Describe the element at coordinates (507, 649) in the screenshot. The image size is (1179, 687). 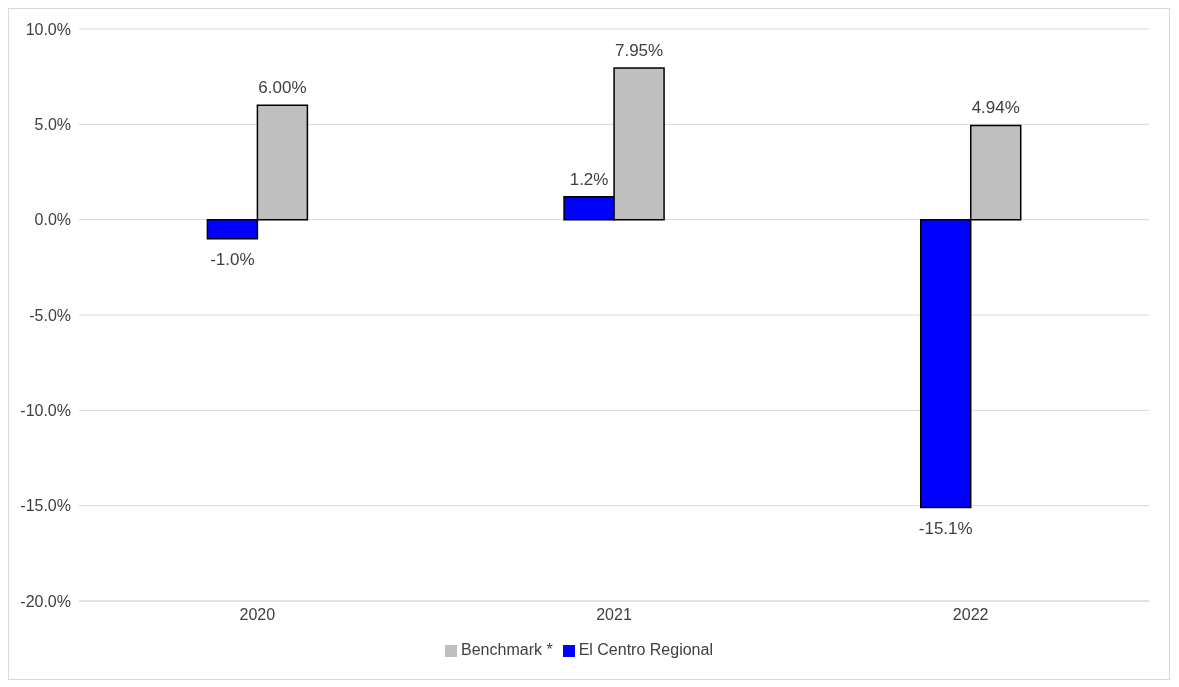
I see `legend-label: Benchmark *` at that location.